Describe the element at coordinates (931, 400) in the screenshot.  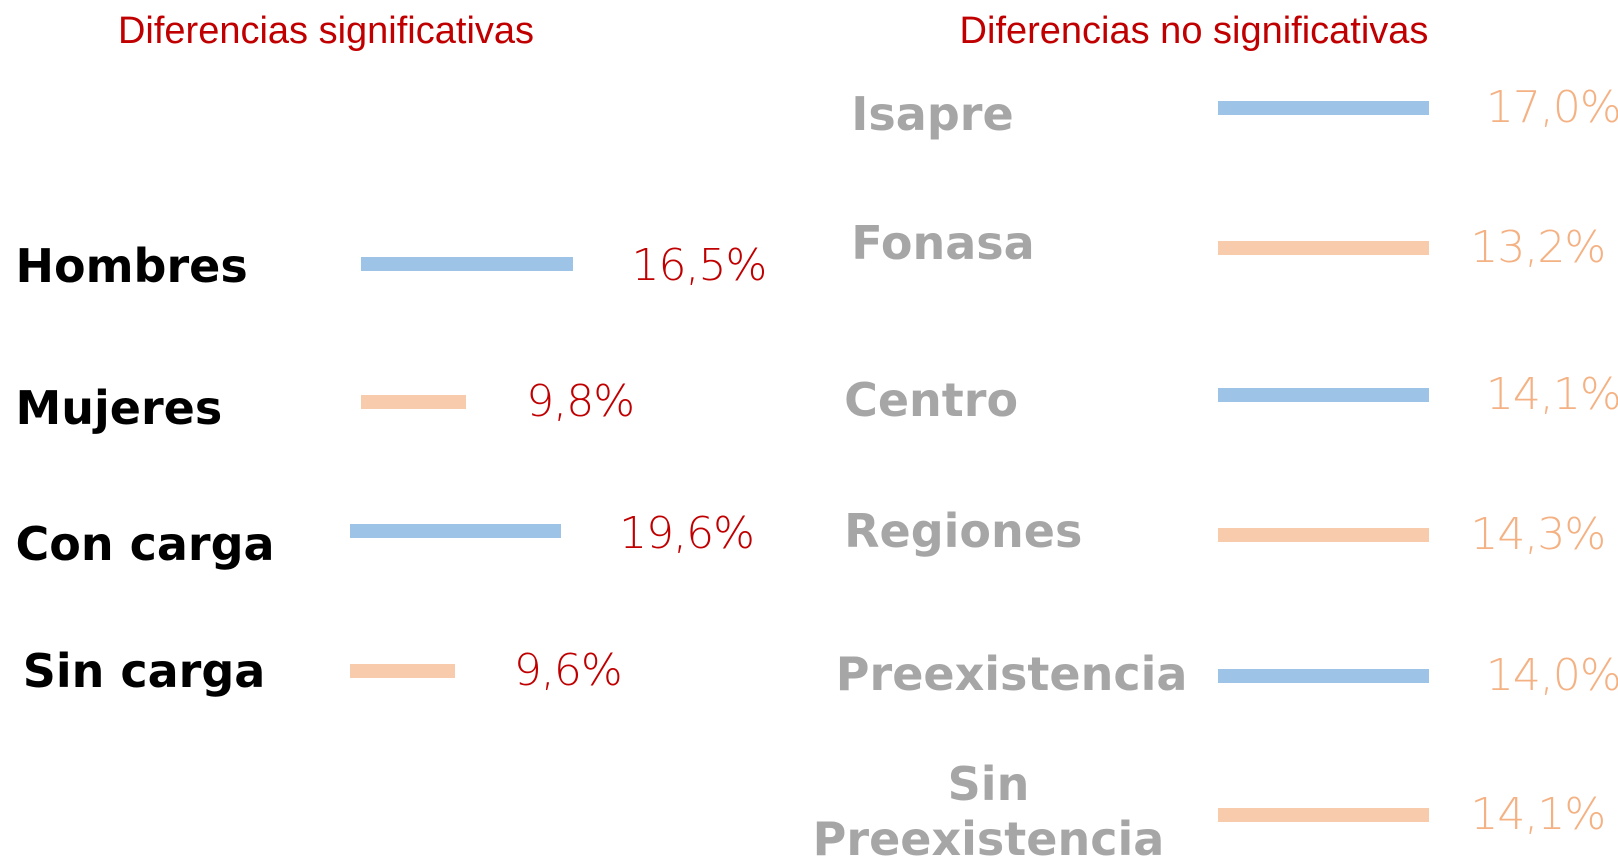
I see `row-label: Centro` at that location.